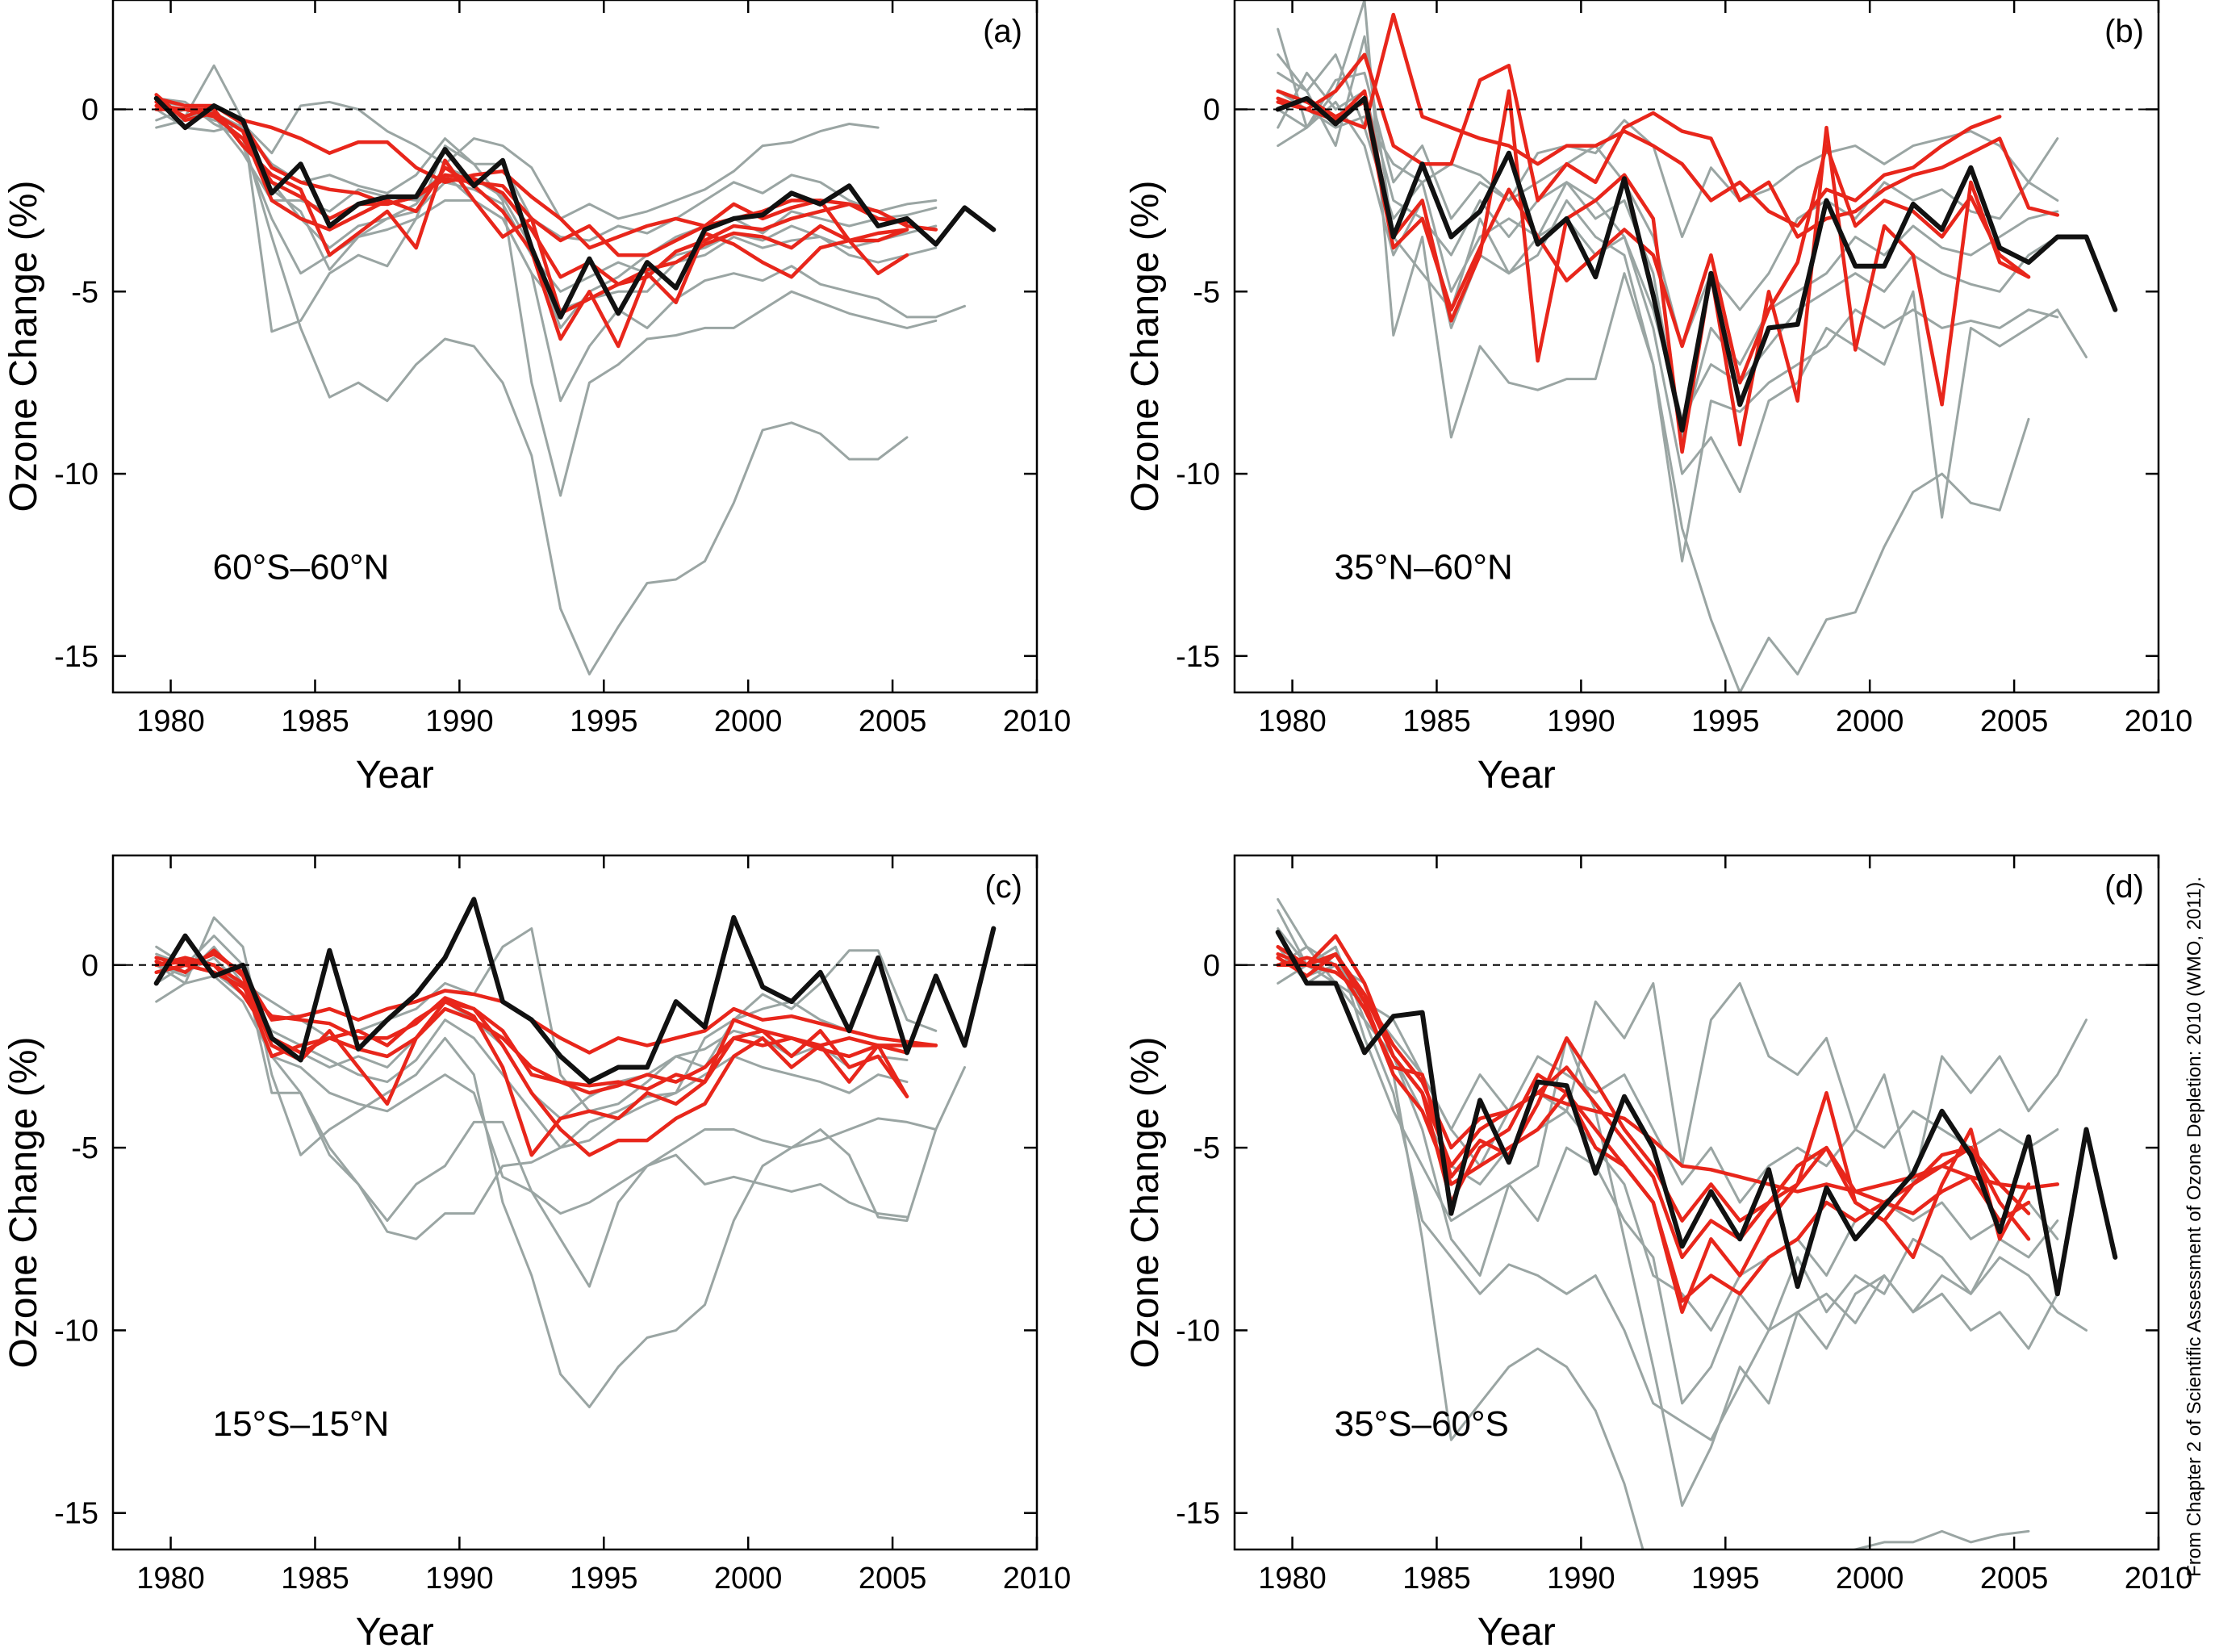 The image size is (2215, 1652). What do you see at coordinates (301, 567) in the screenshot?
I see `region-label: 60°S–60°N` at bounding box center [301, 567].